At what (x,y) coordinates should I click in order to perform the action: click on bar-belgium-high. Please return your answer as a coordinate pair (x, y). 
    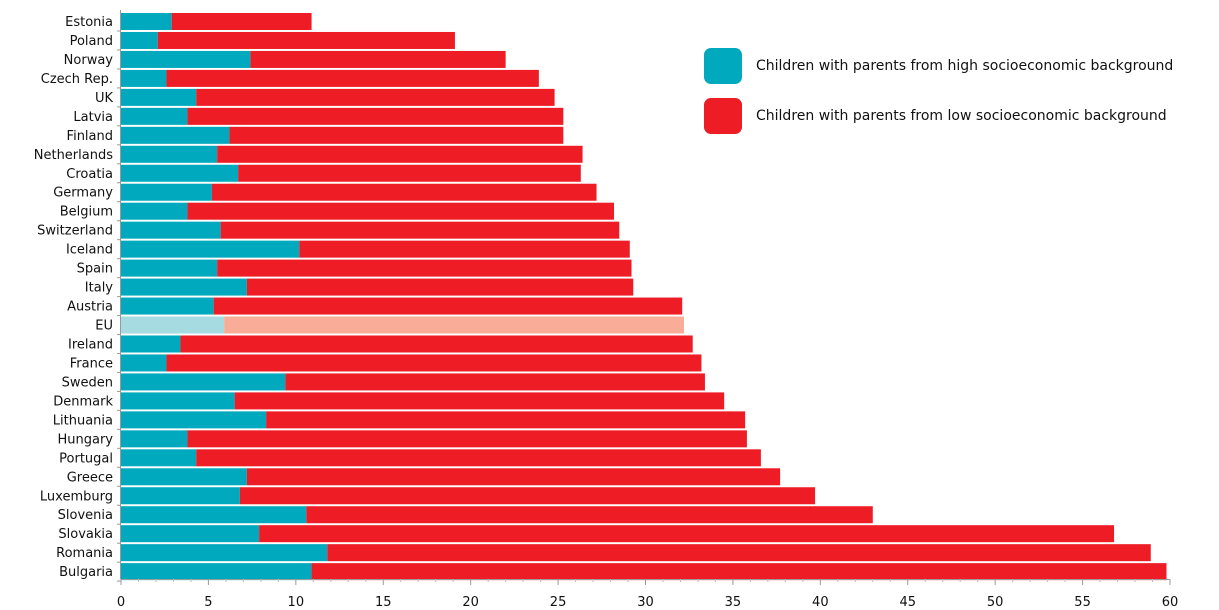
    Looking at the image, I should click on (154, 211).